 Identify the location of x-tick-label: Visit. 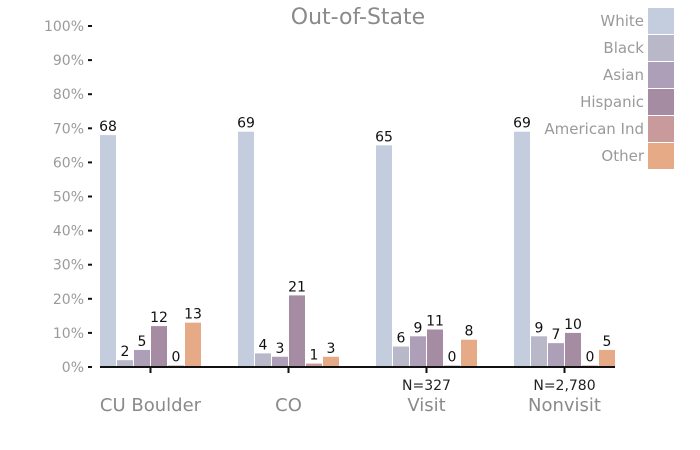
(426, 405).